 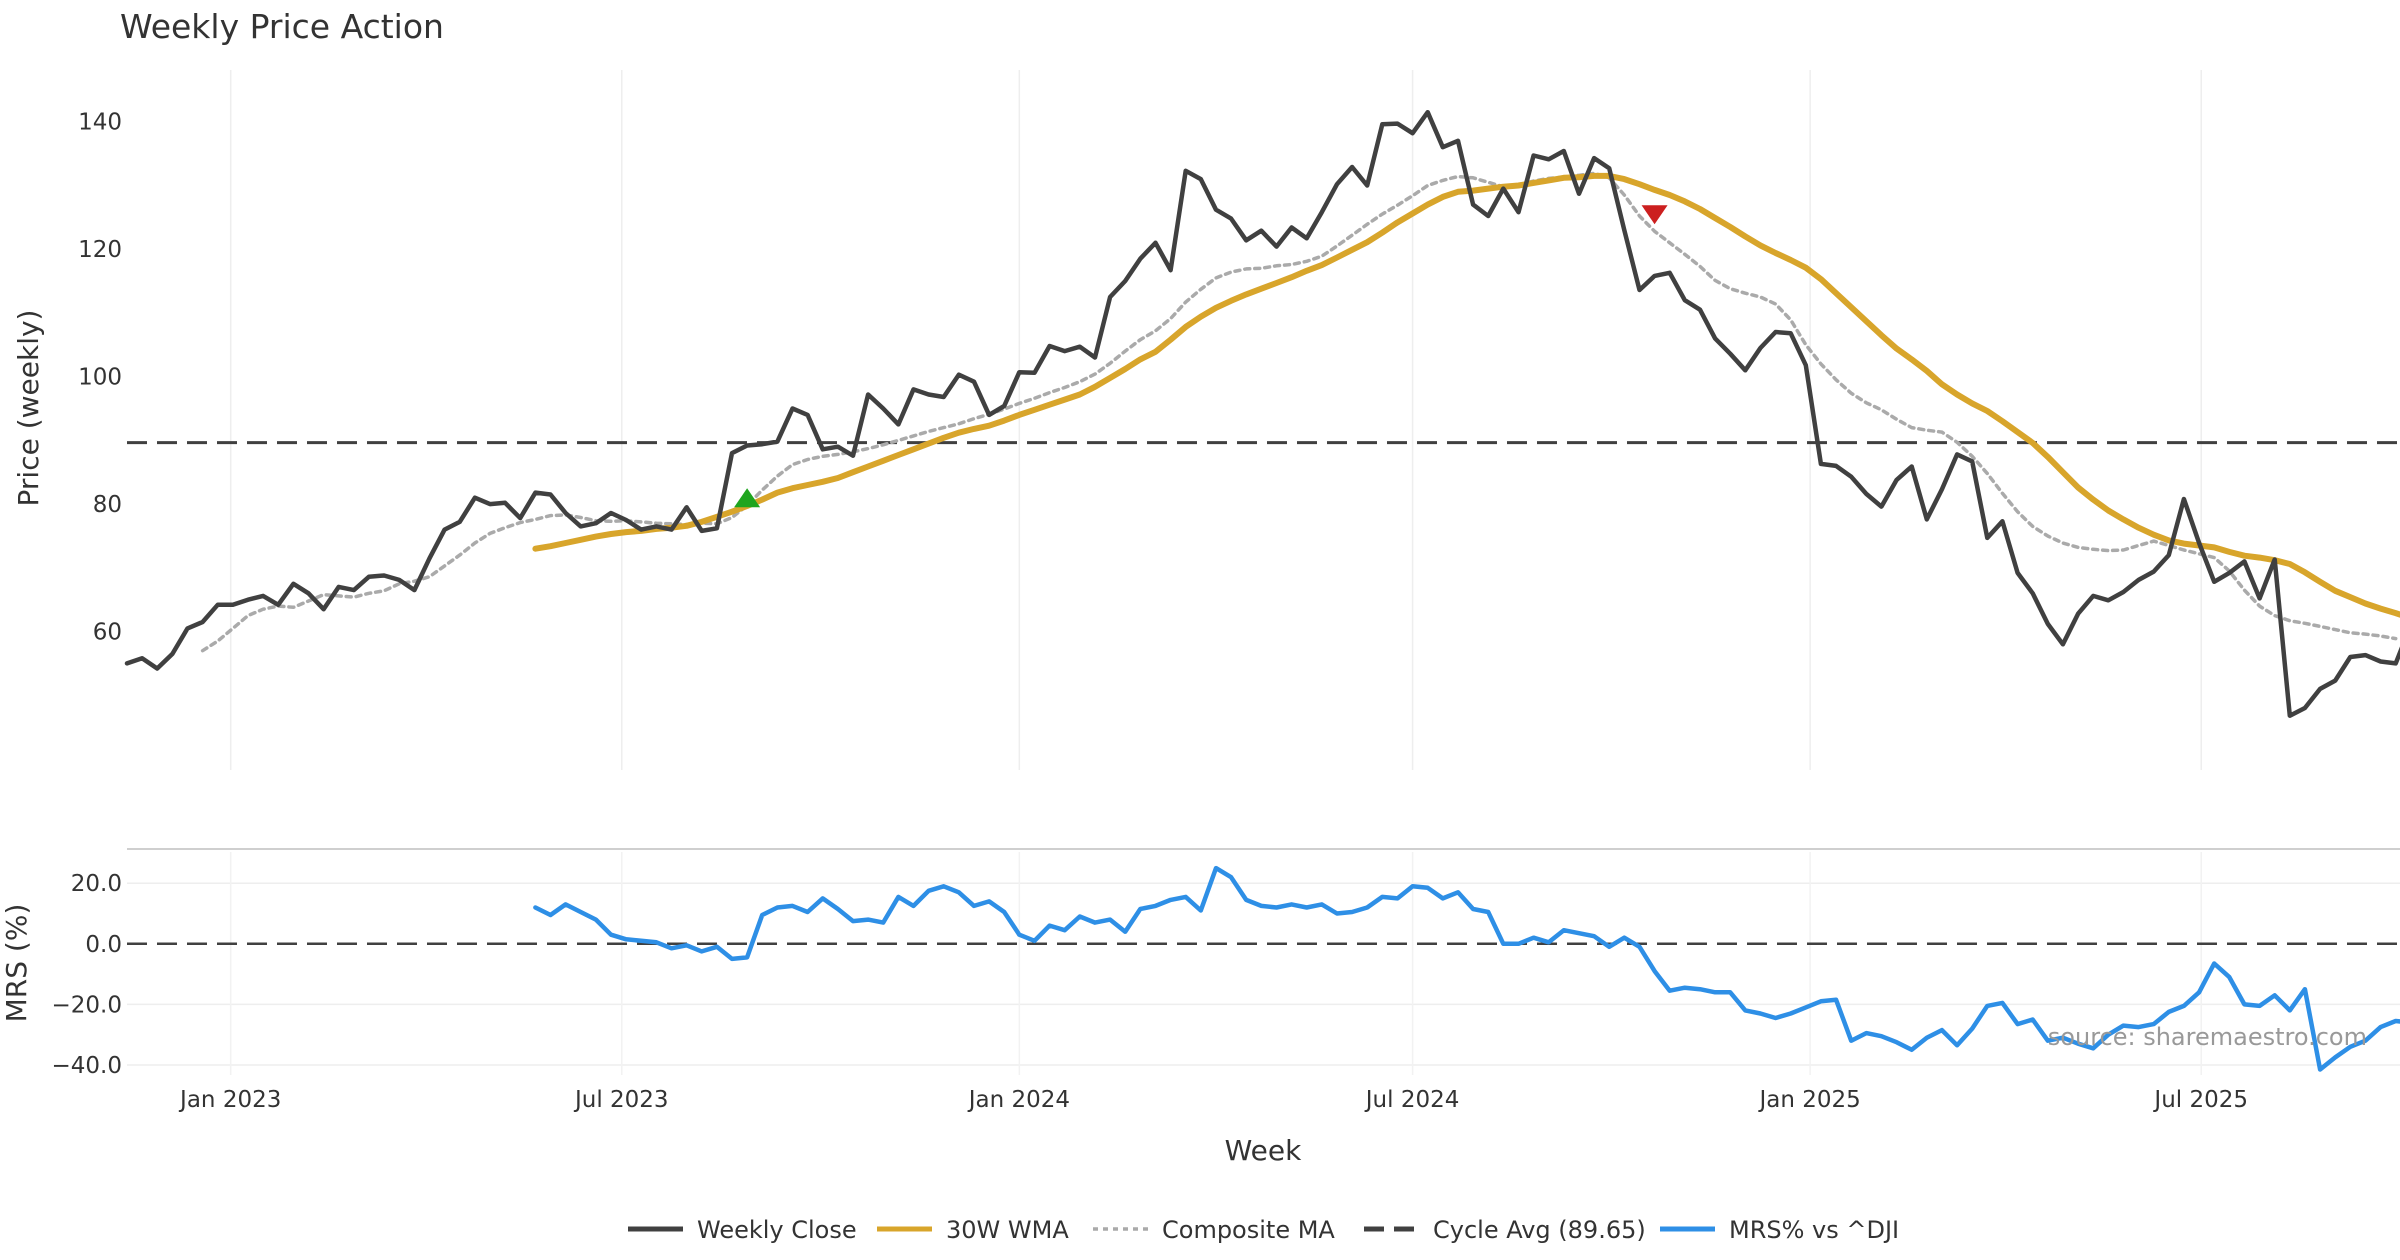 I want to click on price-y-axis-label: Price (weekly), so click(x=28, y=408).